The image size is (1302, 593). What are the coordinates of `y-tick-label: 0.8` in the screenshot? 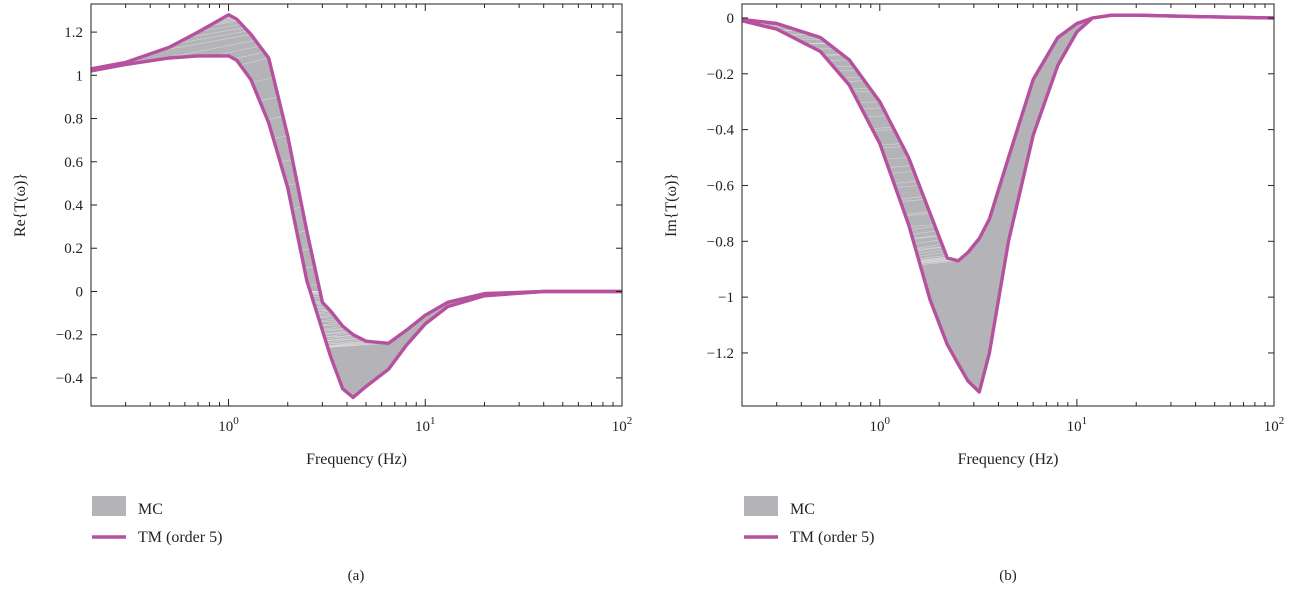 It's located at (73, 120).